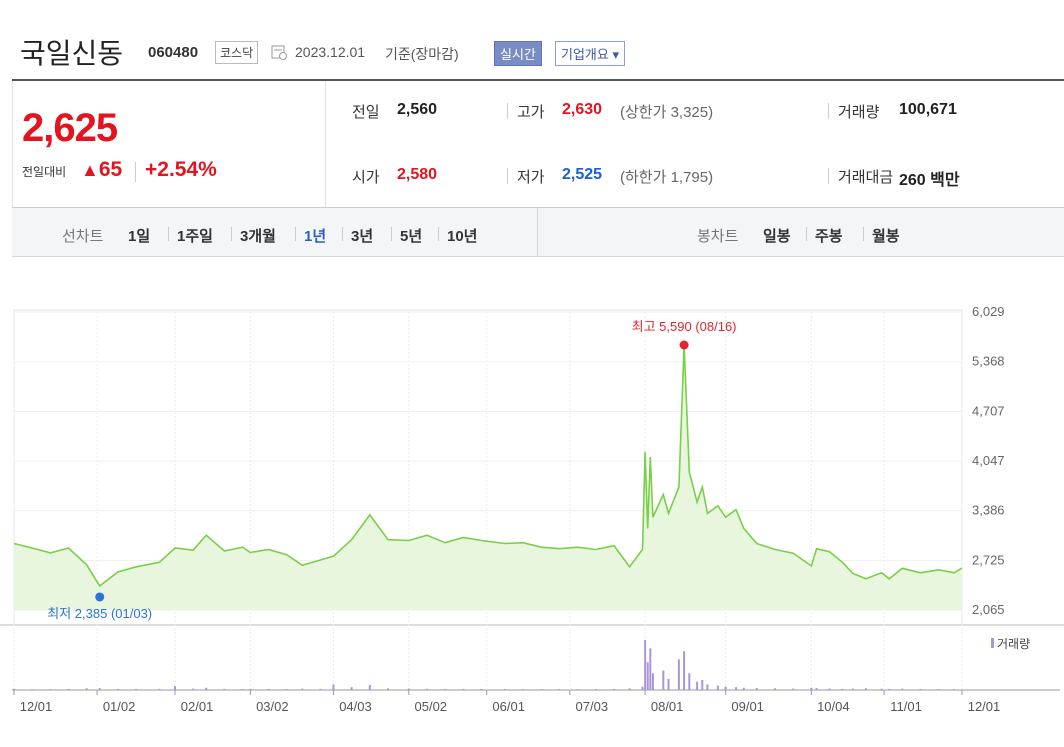  Describe the element at coordinates (139, 236) in the screenshot. I see `period-tab: 1일` at that location.